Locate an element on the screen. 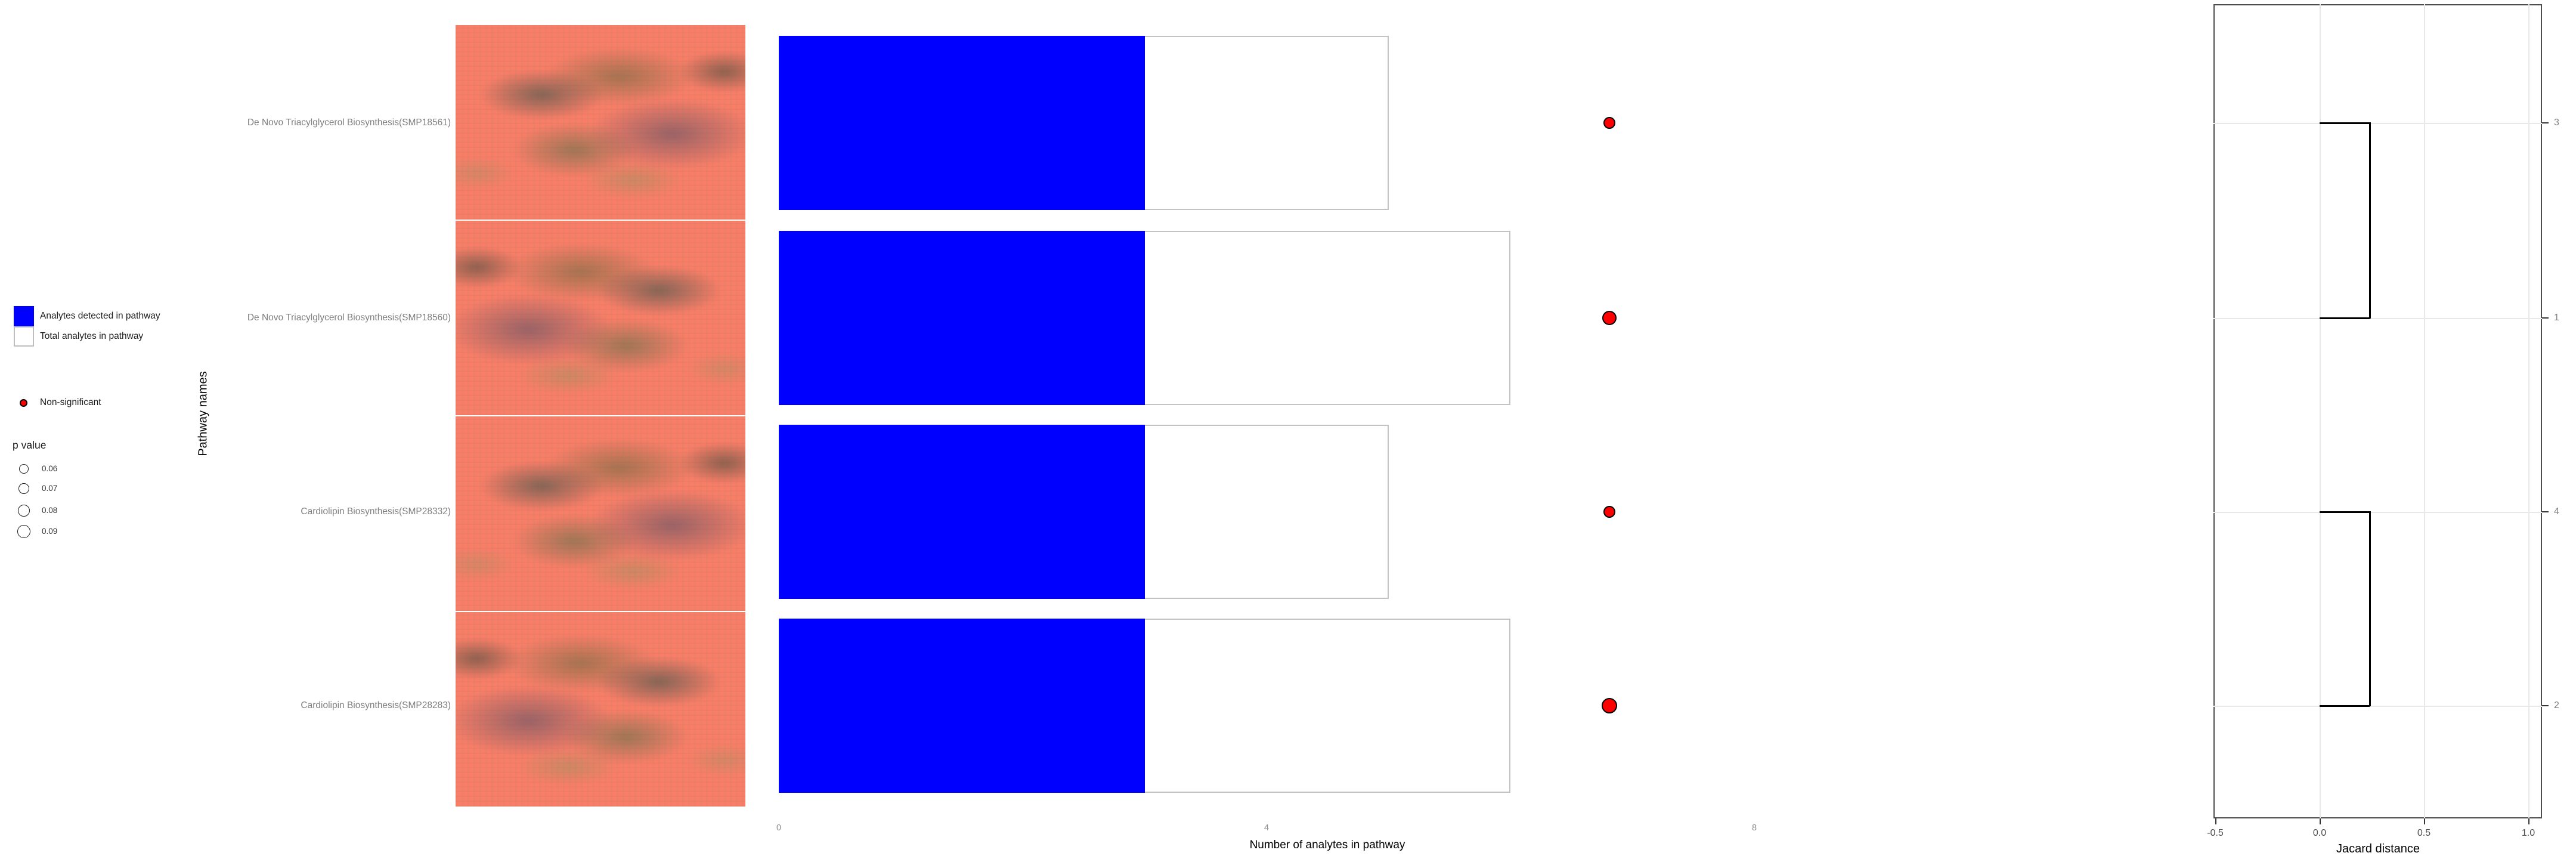 The height and width of the screenshot is (859, 2576). legend-label-total: Total analytes in pathway is located at coordinates (92, 336).